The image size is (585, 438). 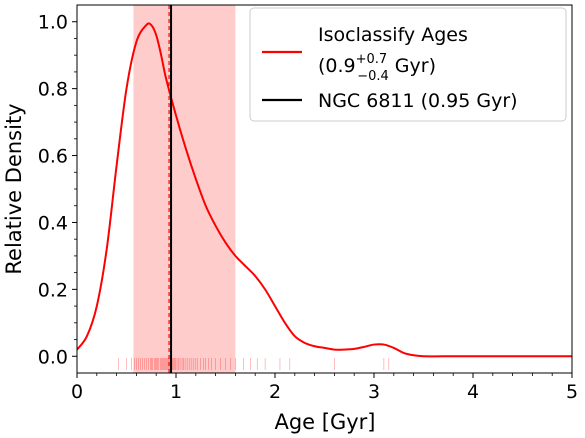 I want to click on legend-label-ngc6811: NGC 6811 (0.95 Gyr), so click(x=418, y=101).